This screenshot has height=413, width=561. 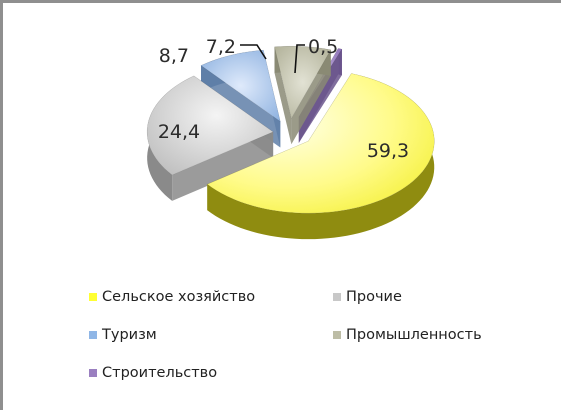 I want to click on pie-slice-industry, so click(x=303, y=95).